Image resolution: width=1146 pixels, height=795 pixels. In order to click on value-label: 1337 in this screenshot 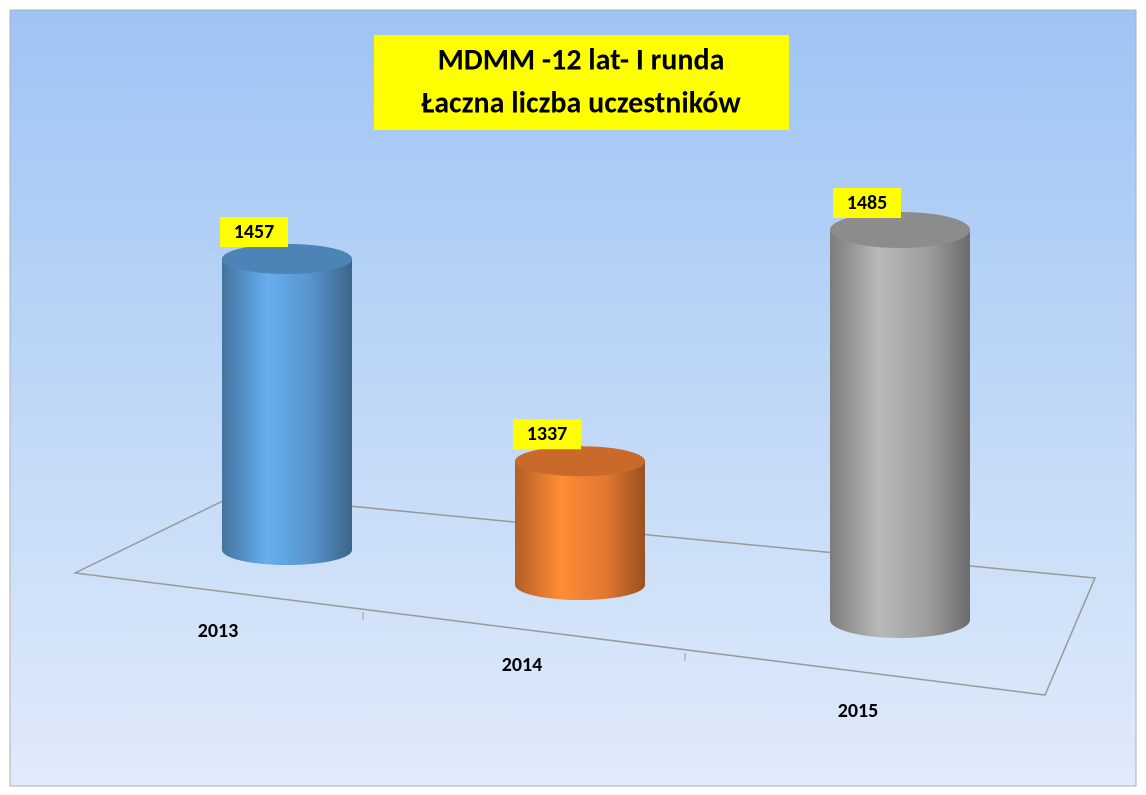, I will do `click(547, 434)`.